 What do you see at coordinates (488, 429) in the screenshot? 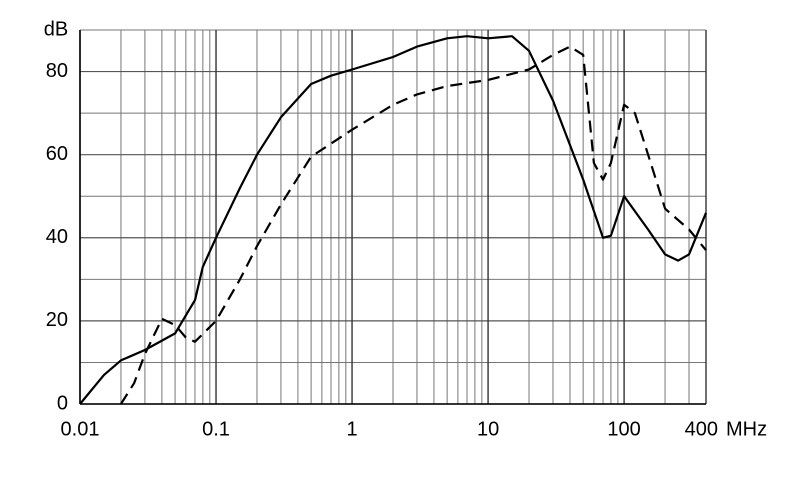
I see `x-tick-label: 10` at bounding box center [488, 429].